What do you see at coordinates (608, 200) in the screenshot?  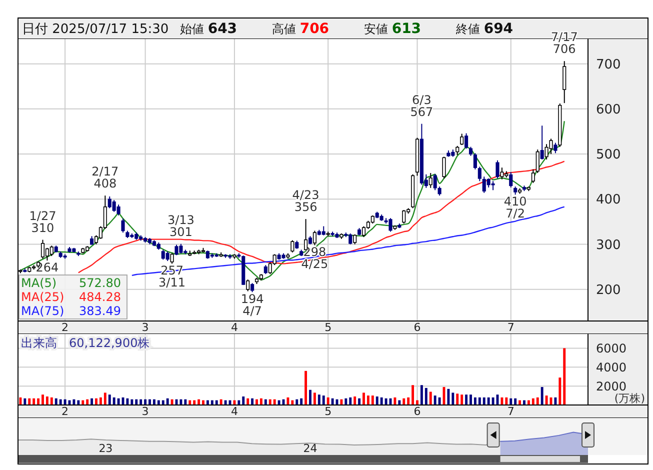 I see `y-tick-label: 400` at bounding box center [608, 200].